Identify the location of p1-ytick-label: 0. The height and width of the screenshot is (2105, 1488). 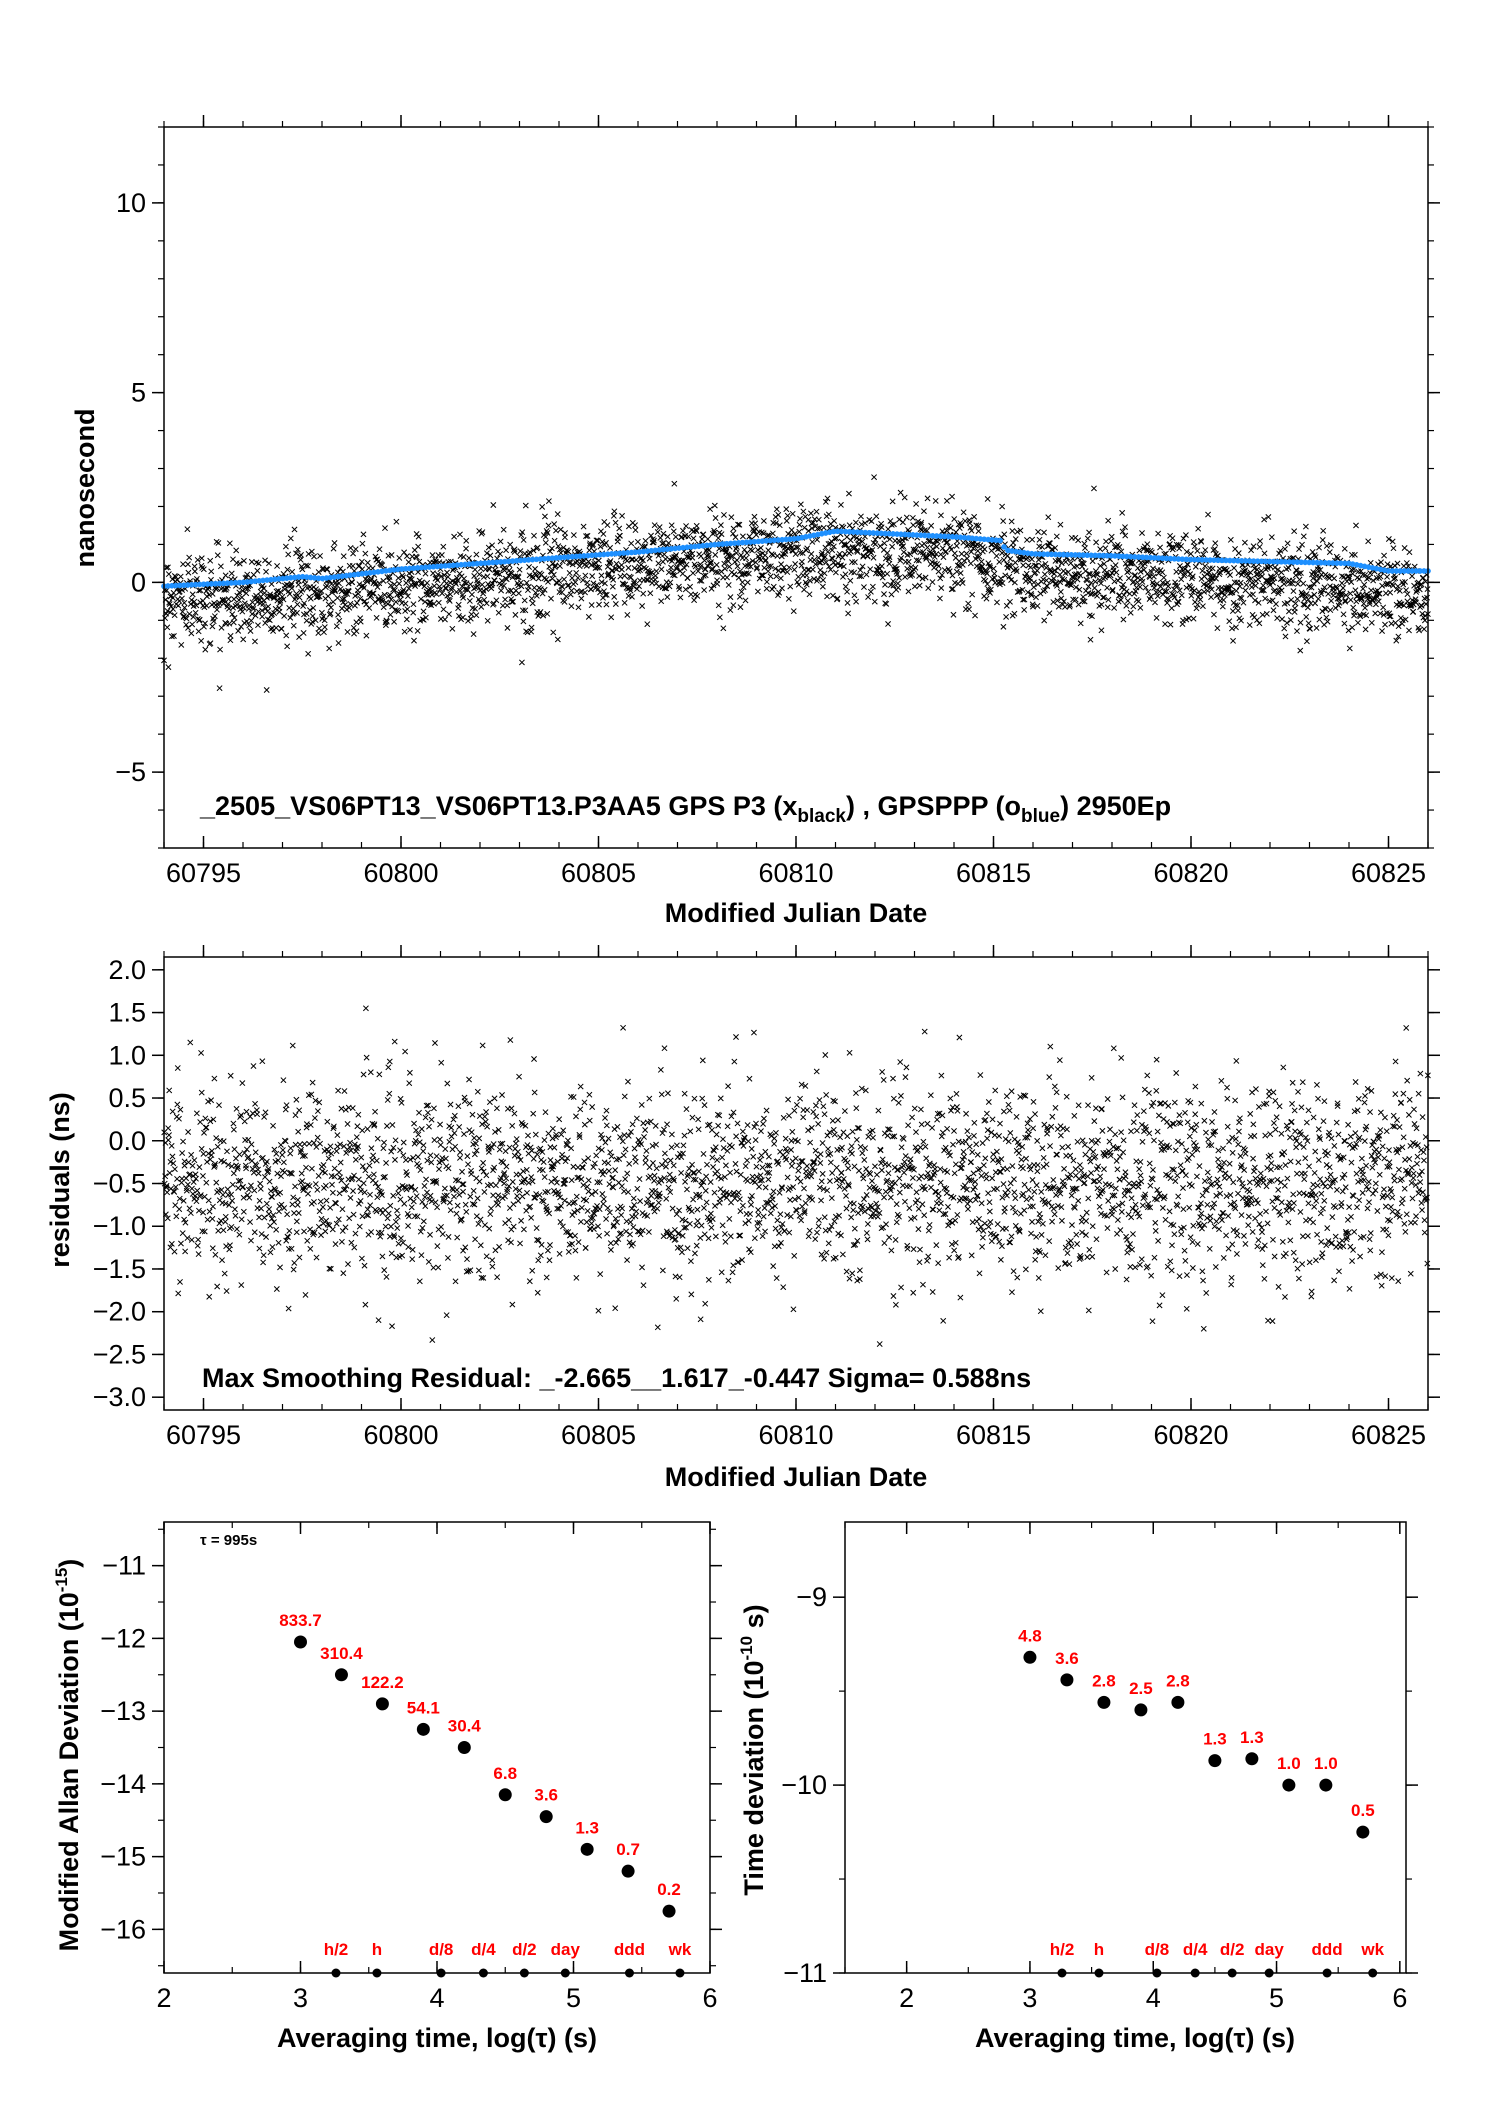
(138, 582).